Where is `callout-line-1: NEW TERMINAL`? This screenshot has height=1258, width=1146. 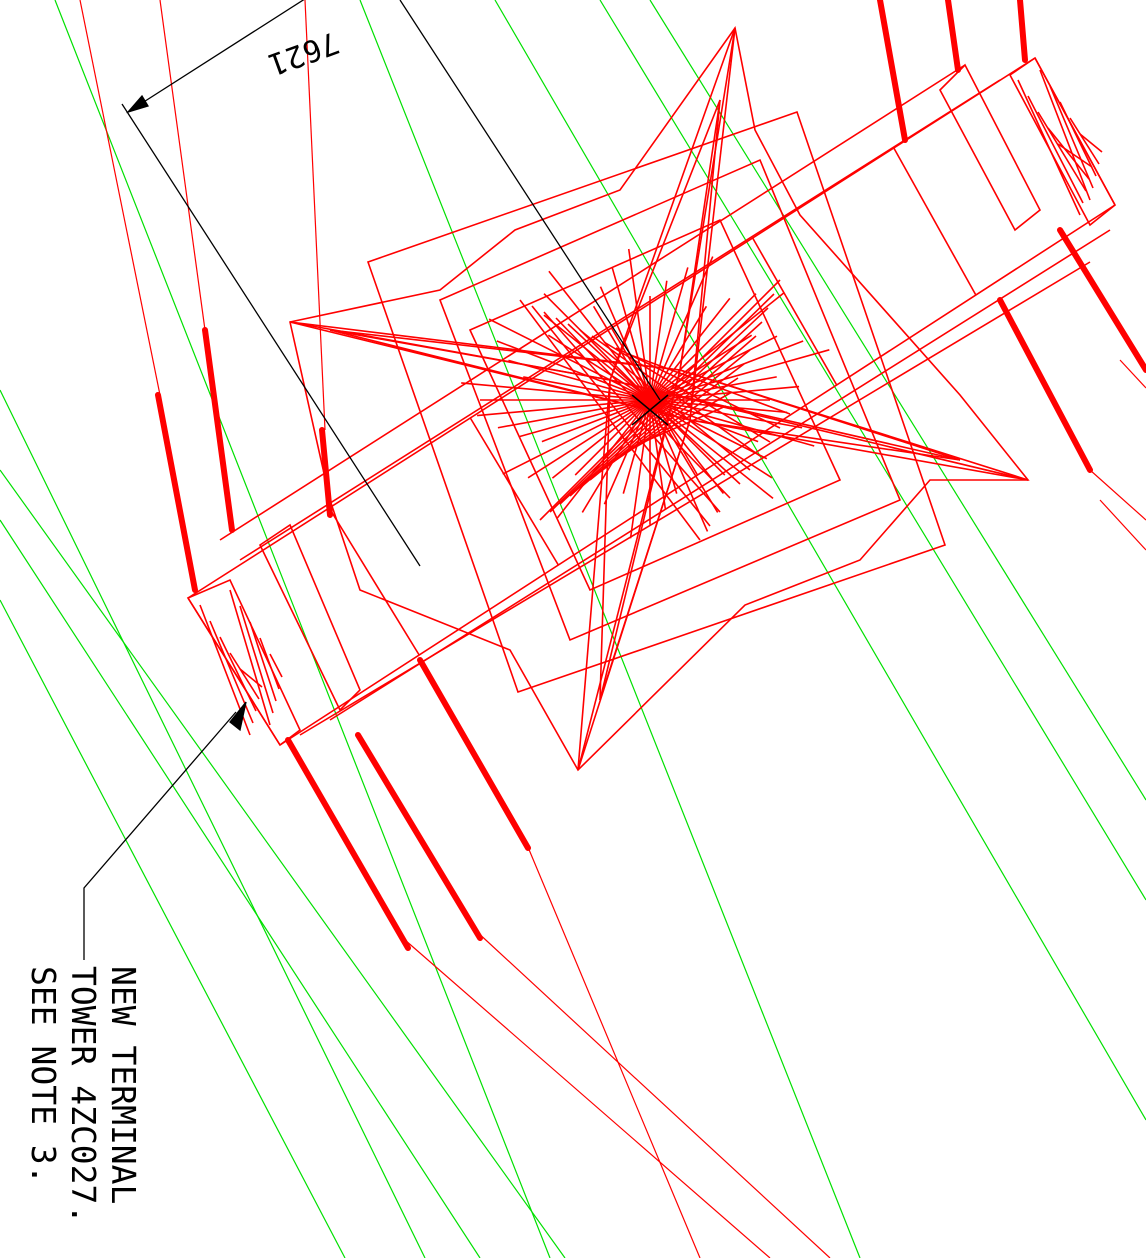 callout-line-1: NEW TERMINAL is located at coordinates (123, 1085).